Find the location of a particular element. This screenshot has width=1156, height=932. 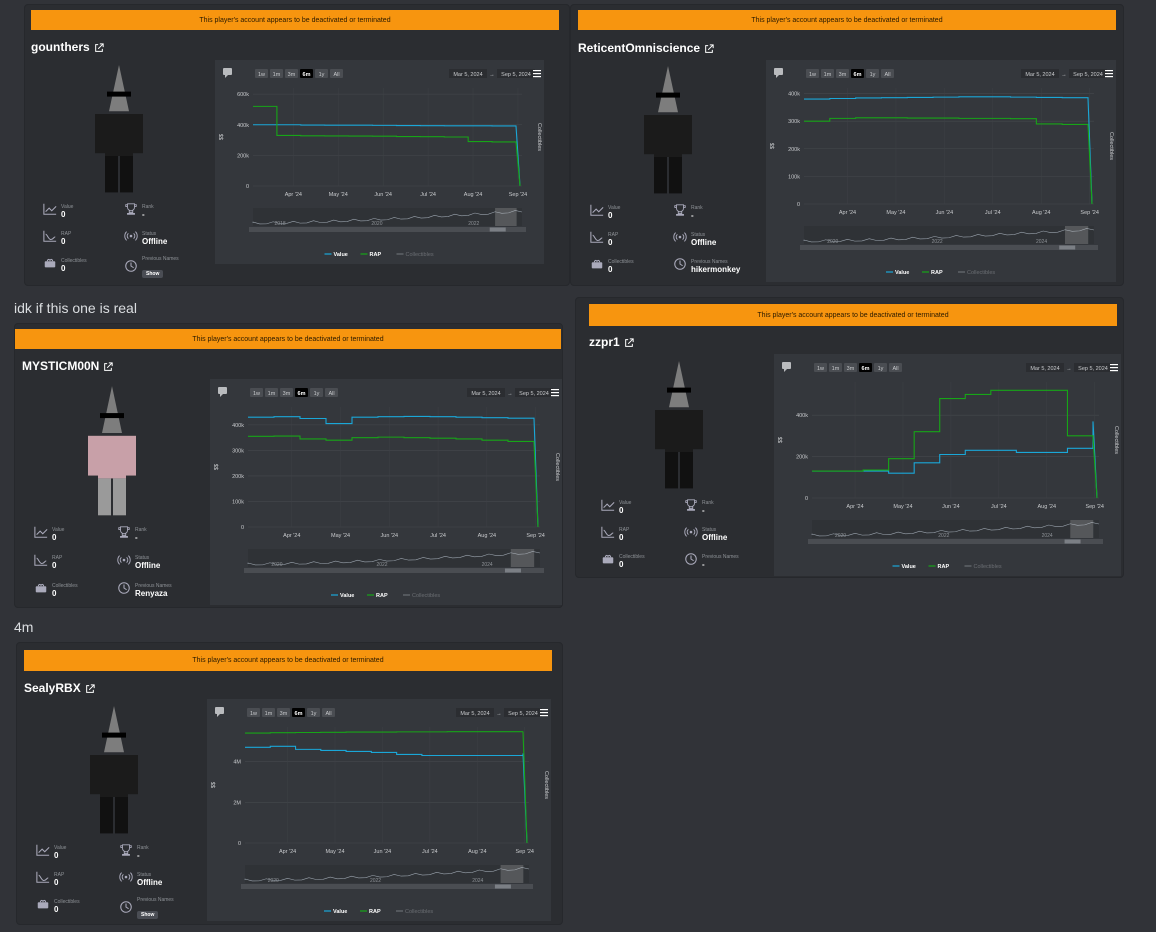

x-tick-label: Jul '24 is located at coordinates (428, 195).